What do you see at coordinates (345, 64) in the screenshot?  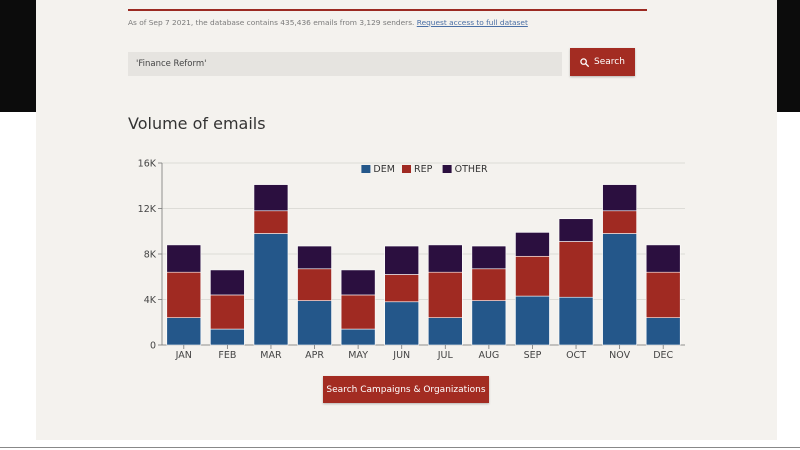 I see `search-input: 'Finance Reform'` at bounding box center [345, 64].